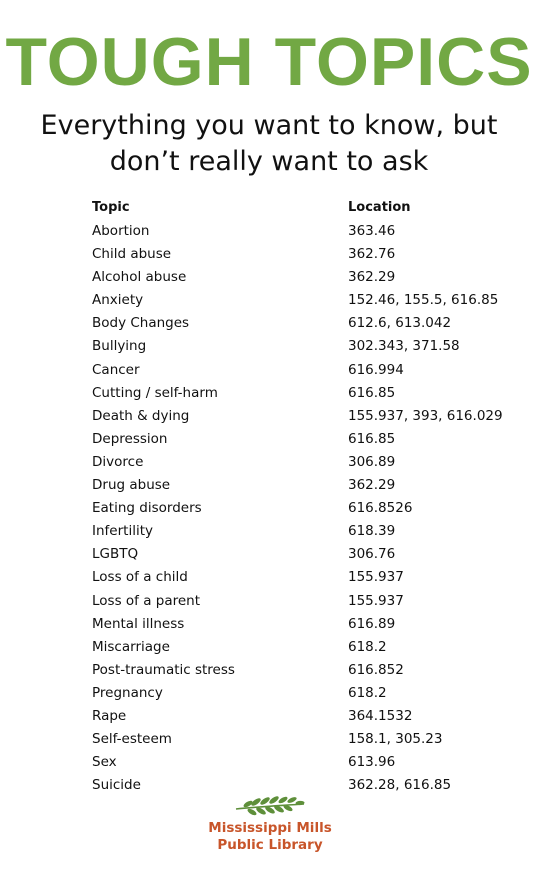  What do you see at coordinates (111, 207) in the screenshot?
I see `header-topic: Topic` at bounding box center [111, 207].